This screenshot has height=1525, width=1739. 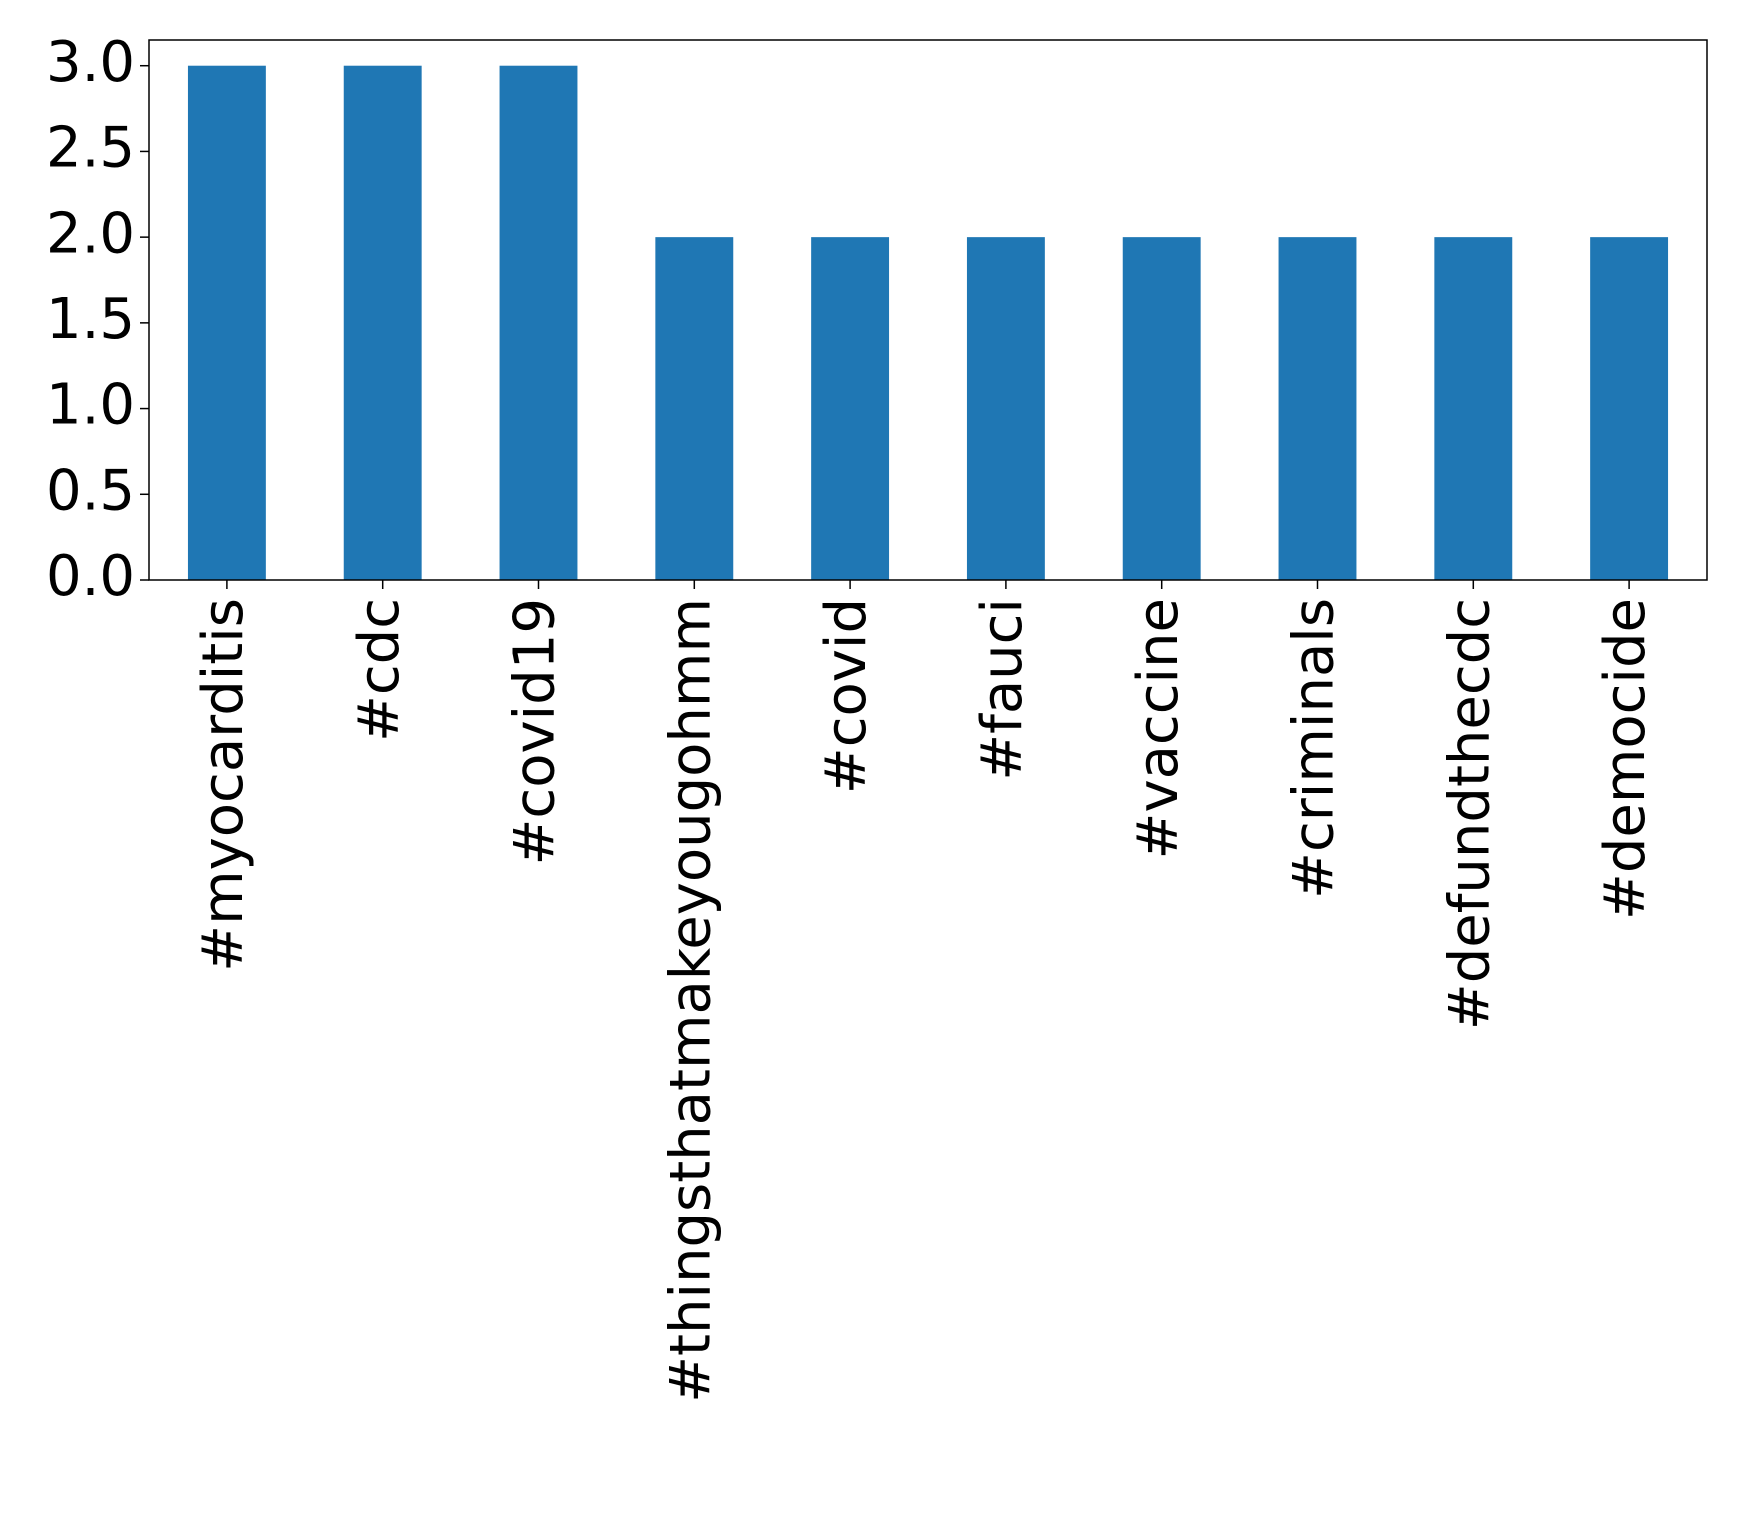 What do you see at coordinates (90, 148) in the screenshot?
I see `y-tick-label: 2.5` at bounding box center [90, 148].